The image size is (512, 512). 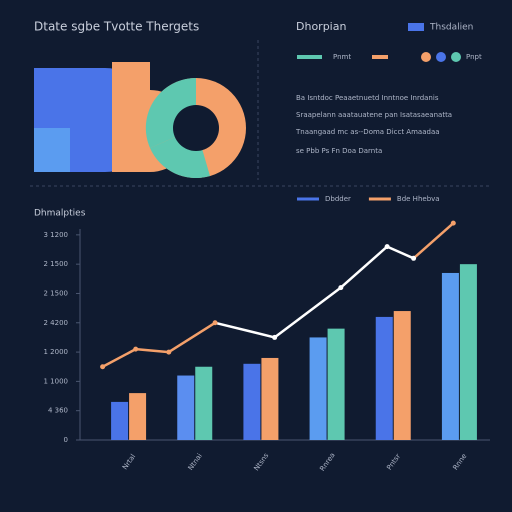 What do you see at coordinates (416, 27) in the screenshot?
I see `legend-swatch` at bounding box center [416, 27].